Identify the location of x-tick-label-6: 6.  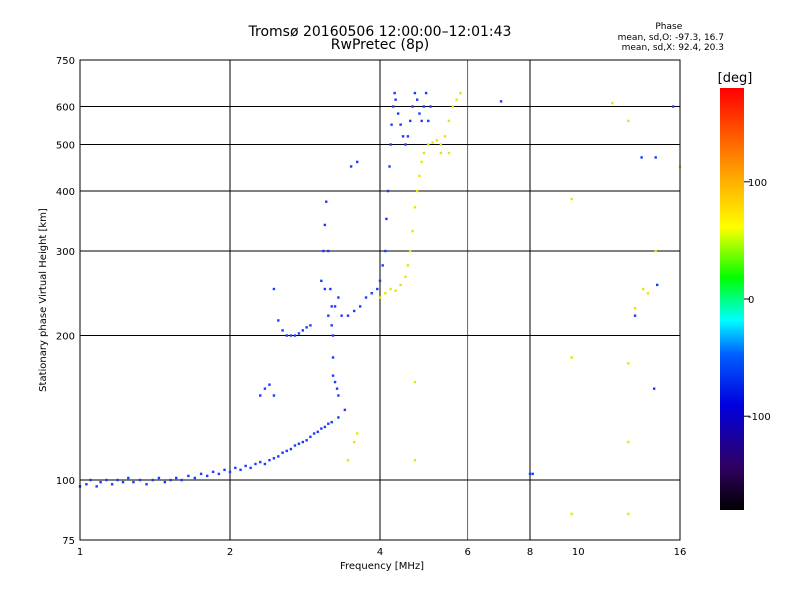
(468, 552).